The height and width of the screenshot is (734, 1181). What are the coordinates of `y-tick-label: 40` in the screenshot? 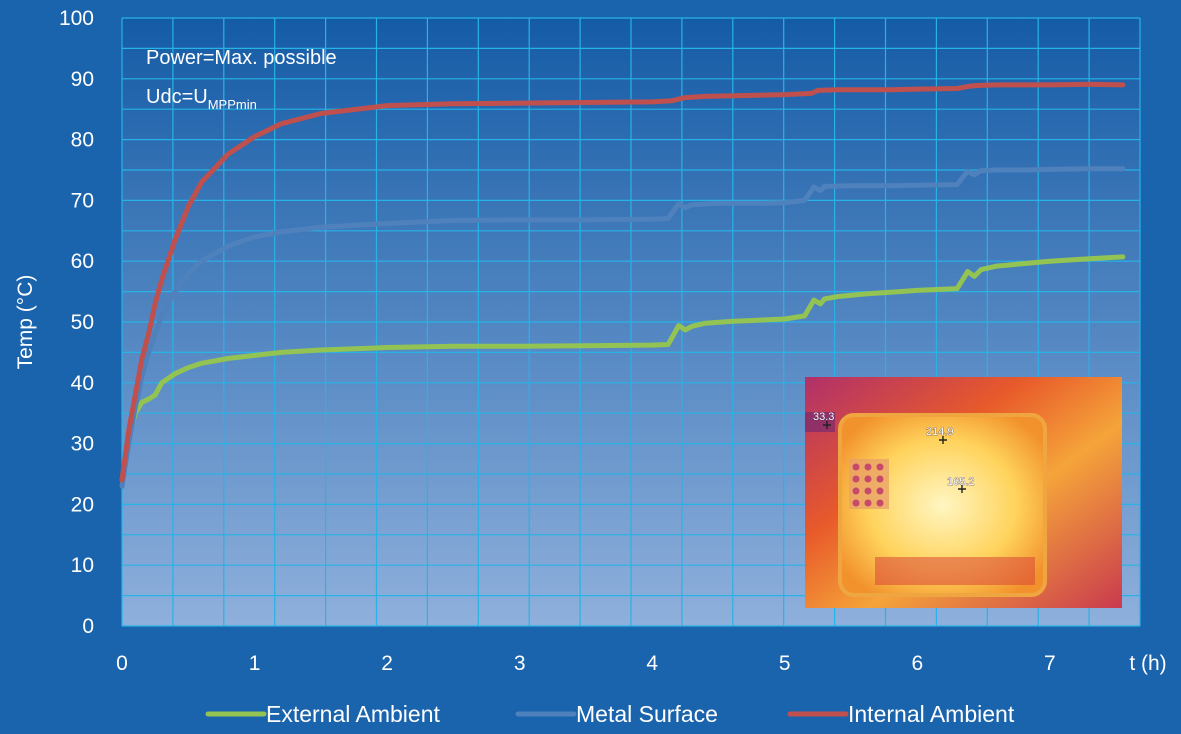 It's located at (82, 383).